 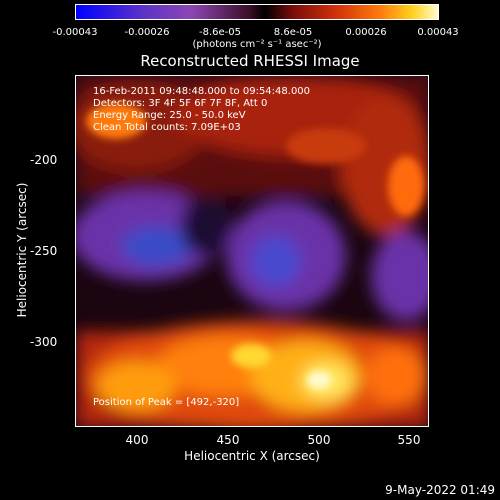 What do you see at coordinates (257, 12) in the screenshot?
I see `colorbar` at bounding box center [257, 12].